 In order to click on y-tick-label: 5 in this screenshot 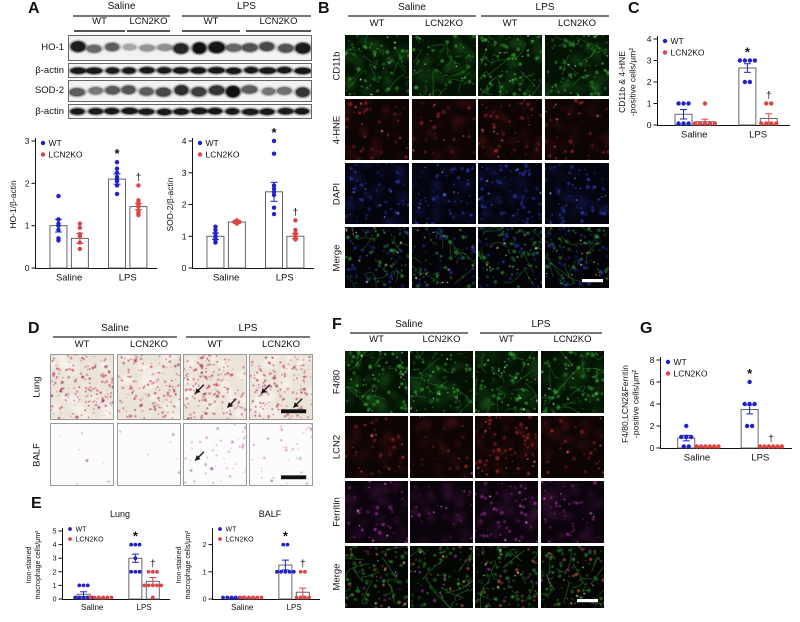, I will do `click(55, 532)`.